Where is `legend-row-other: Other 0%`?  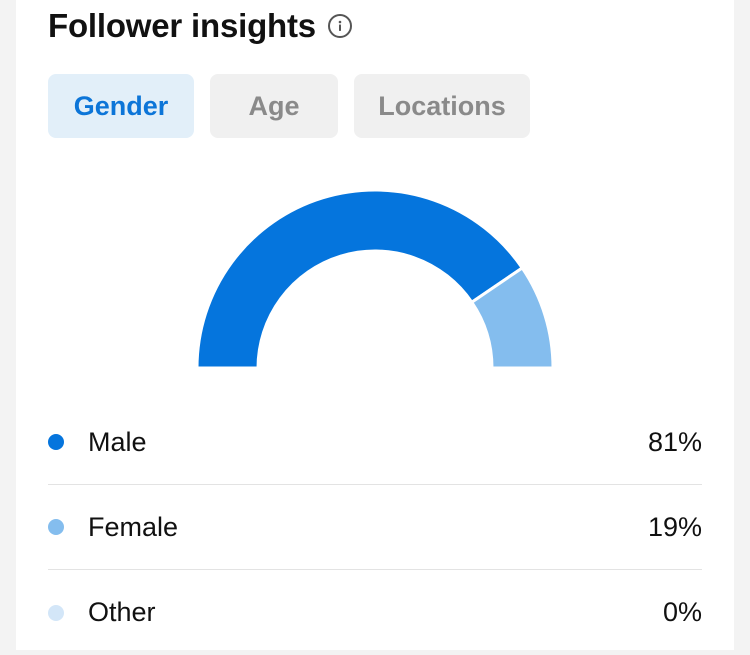
legend-row-other: Other 0% is located at coordinates (375, 612).